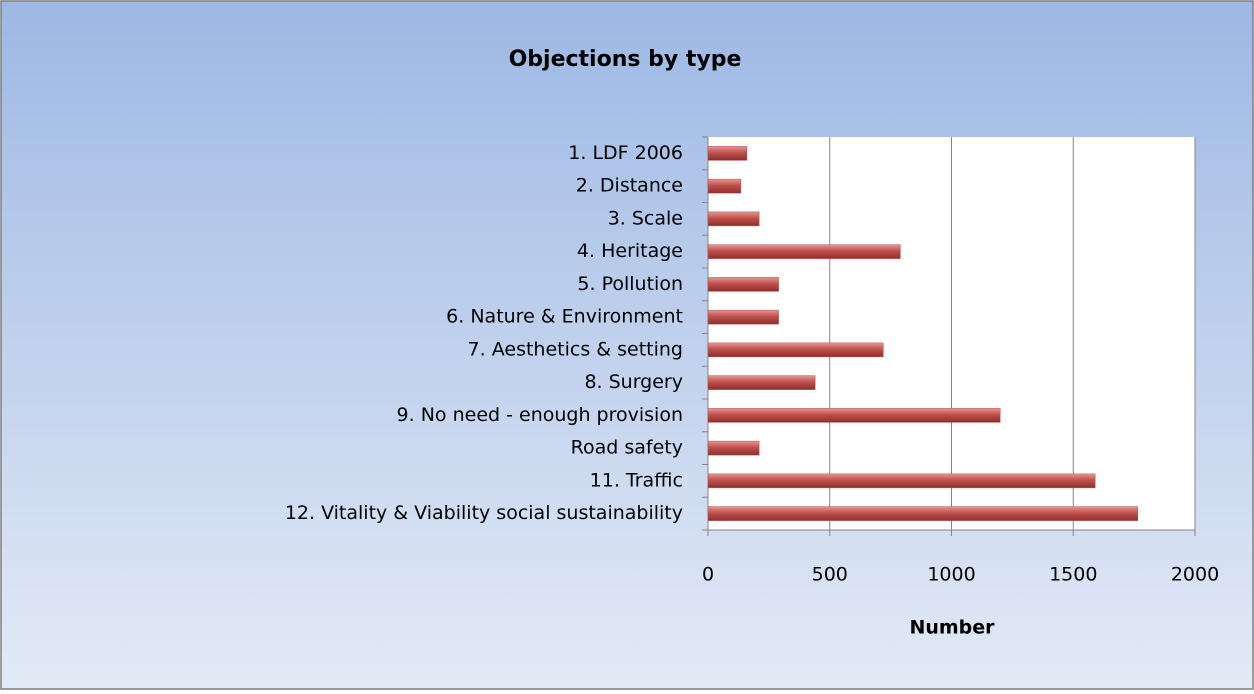 This screenshot has width=1254, height=694. I want to click on x-tick-label: 1000, so click(951, 575).